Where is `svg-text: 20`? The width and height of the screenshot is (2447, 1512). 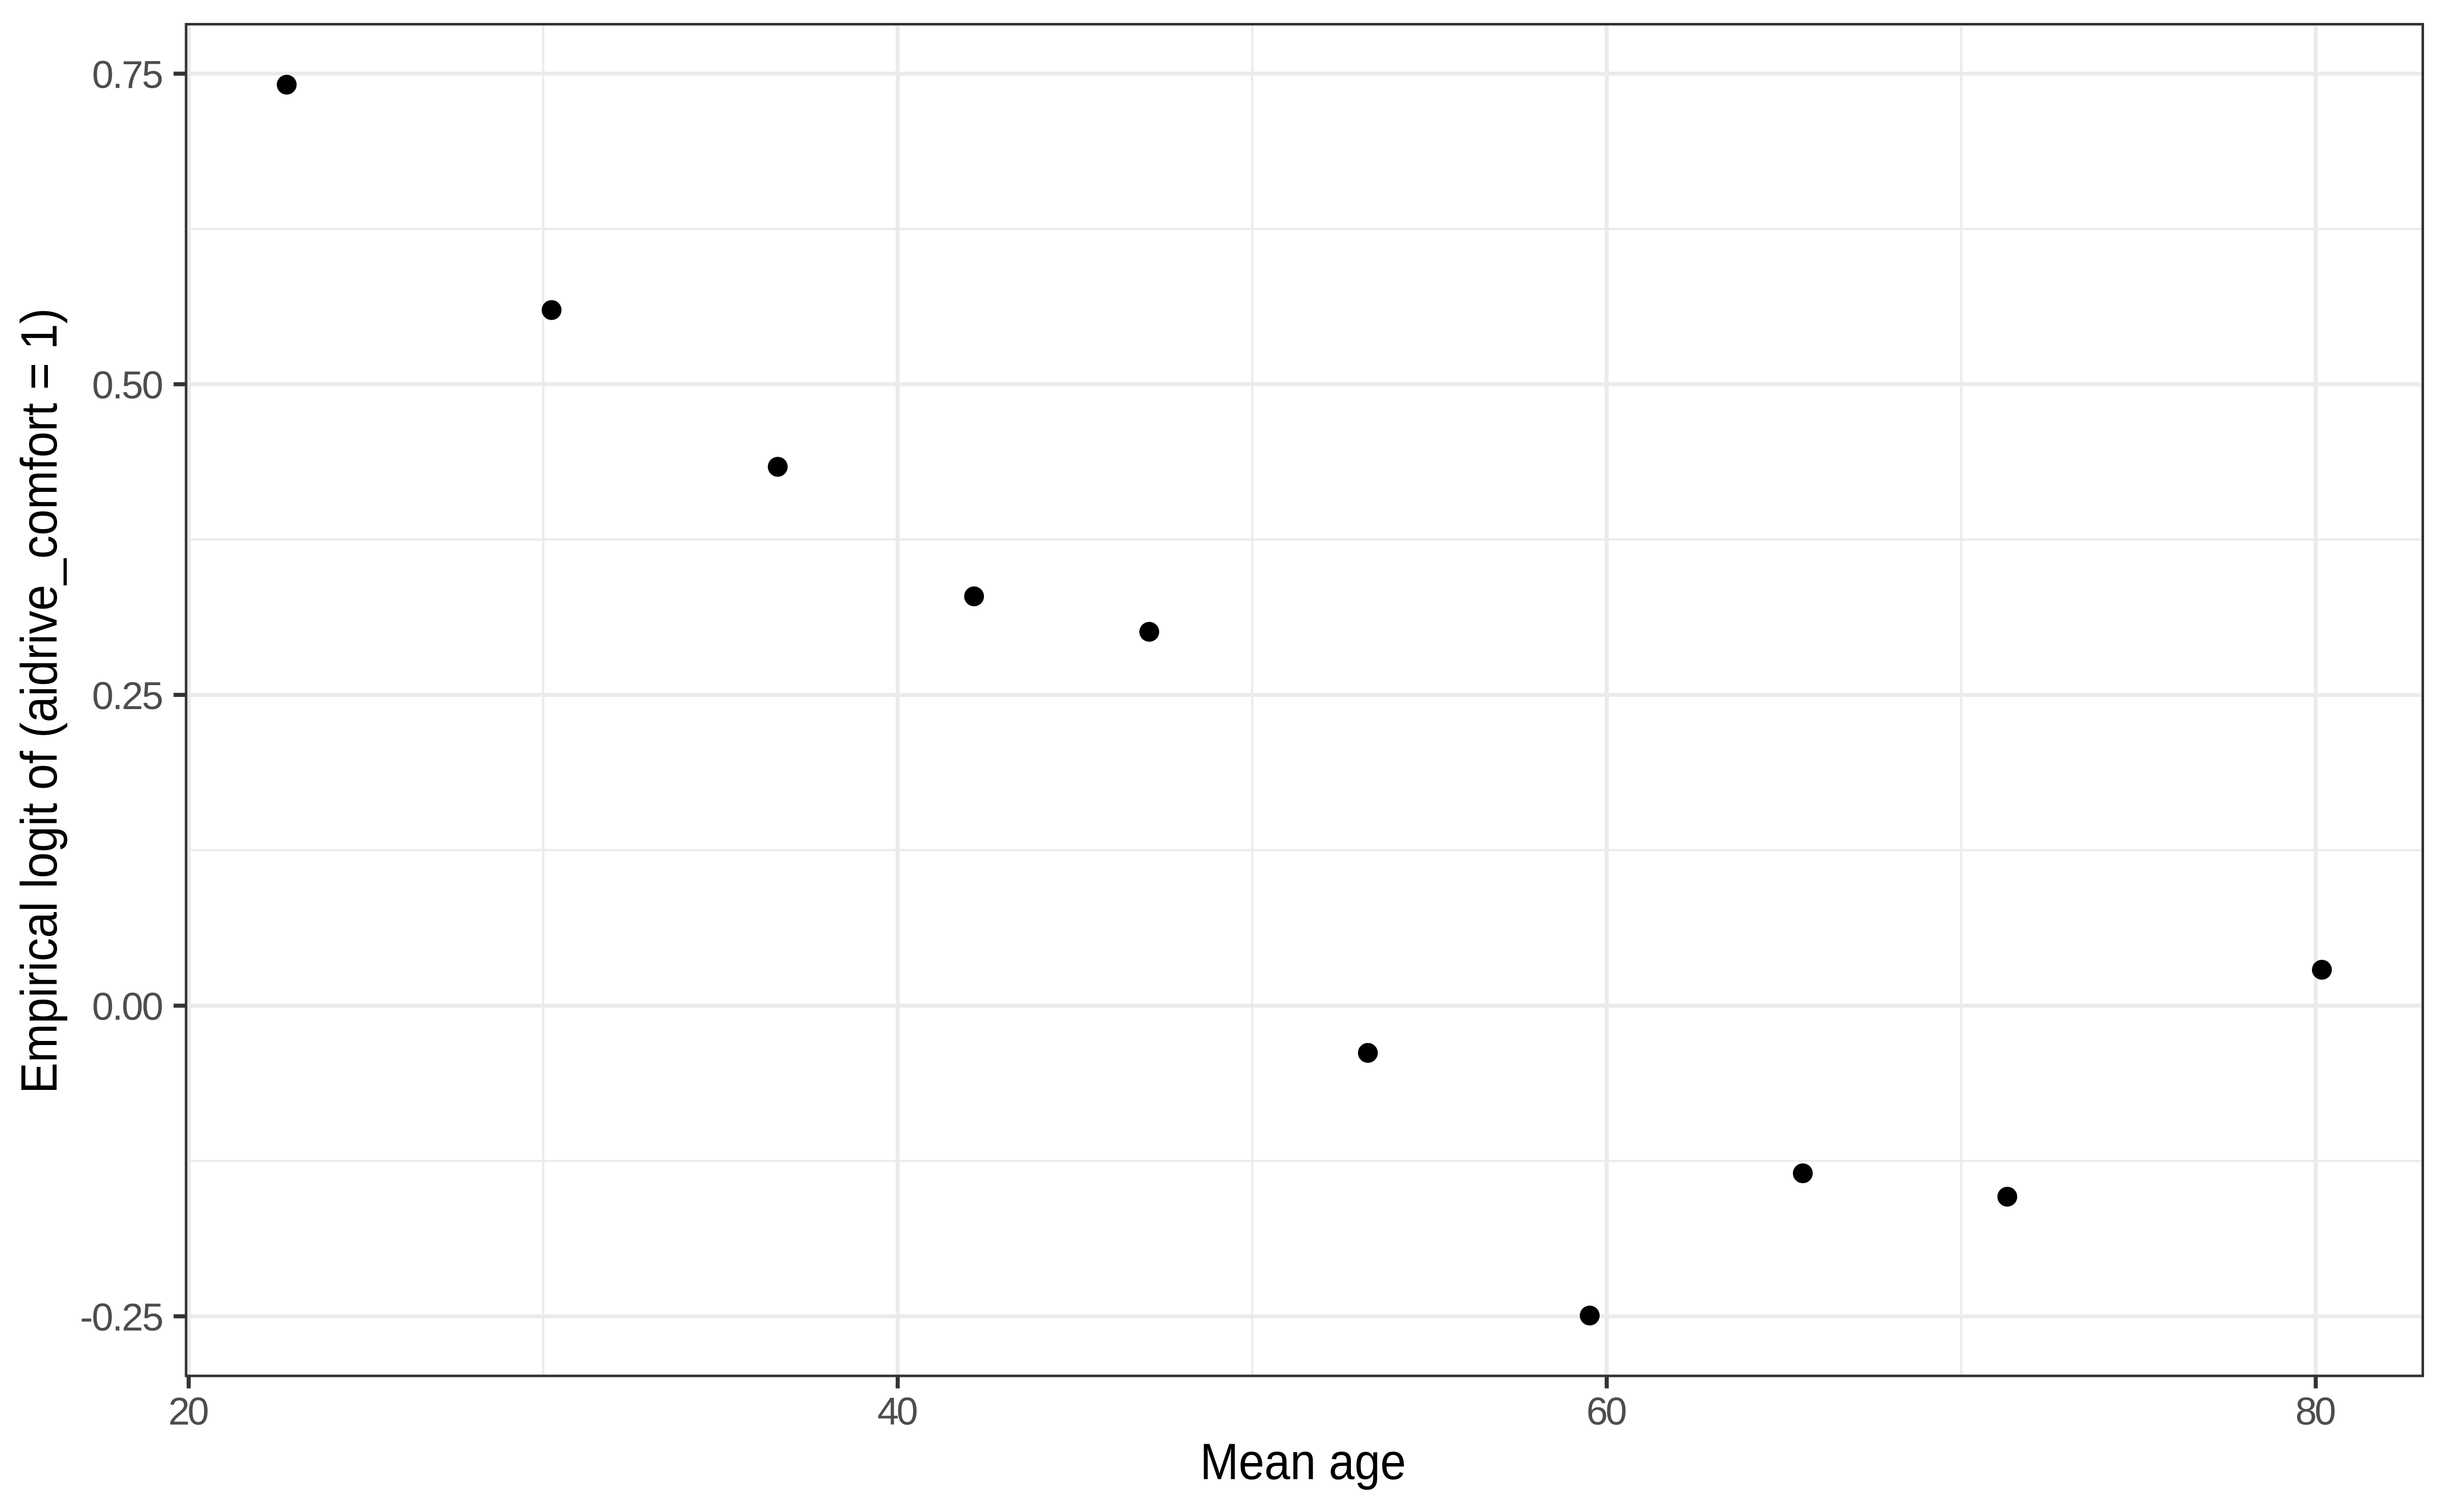 svg-text: 20 is located at coordinates (188, 1411).